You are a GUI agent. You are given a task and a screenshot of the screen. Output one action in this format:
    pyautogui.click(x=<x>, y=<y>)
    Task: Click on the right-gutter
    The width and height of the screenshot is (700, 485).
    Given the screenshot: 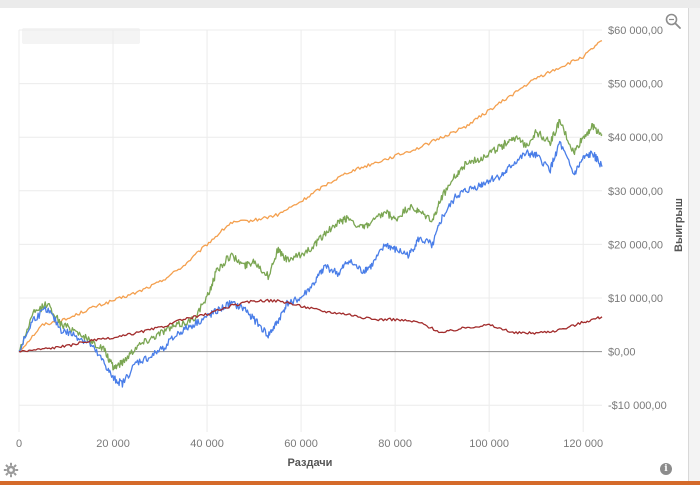 What is the action you would take?
    pyautogui.click(x=694, y=245)
    